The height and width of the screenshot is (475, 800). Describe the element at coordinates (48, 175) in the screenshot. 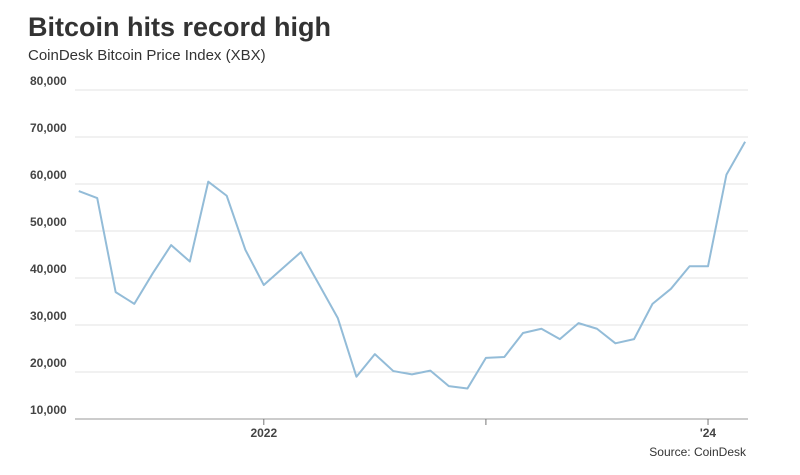

I see `y-tick-label: 60,000` at that location.